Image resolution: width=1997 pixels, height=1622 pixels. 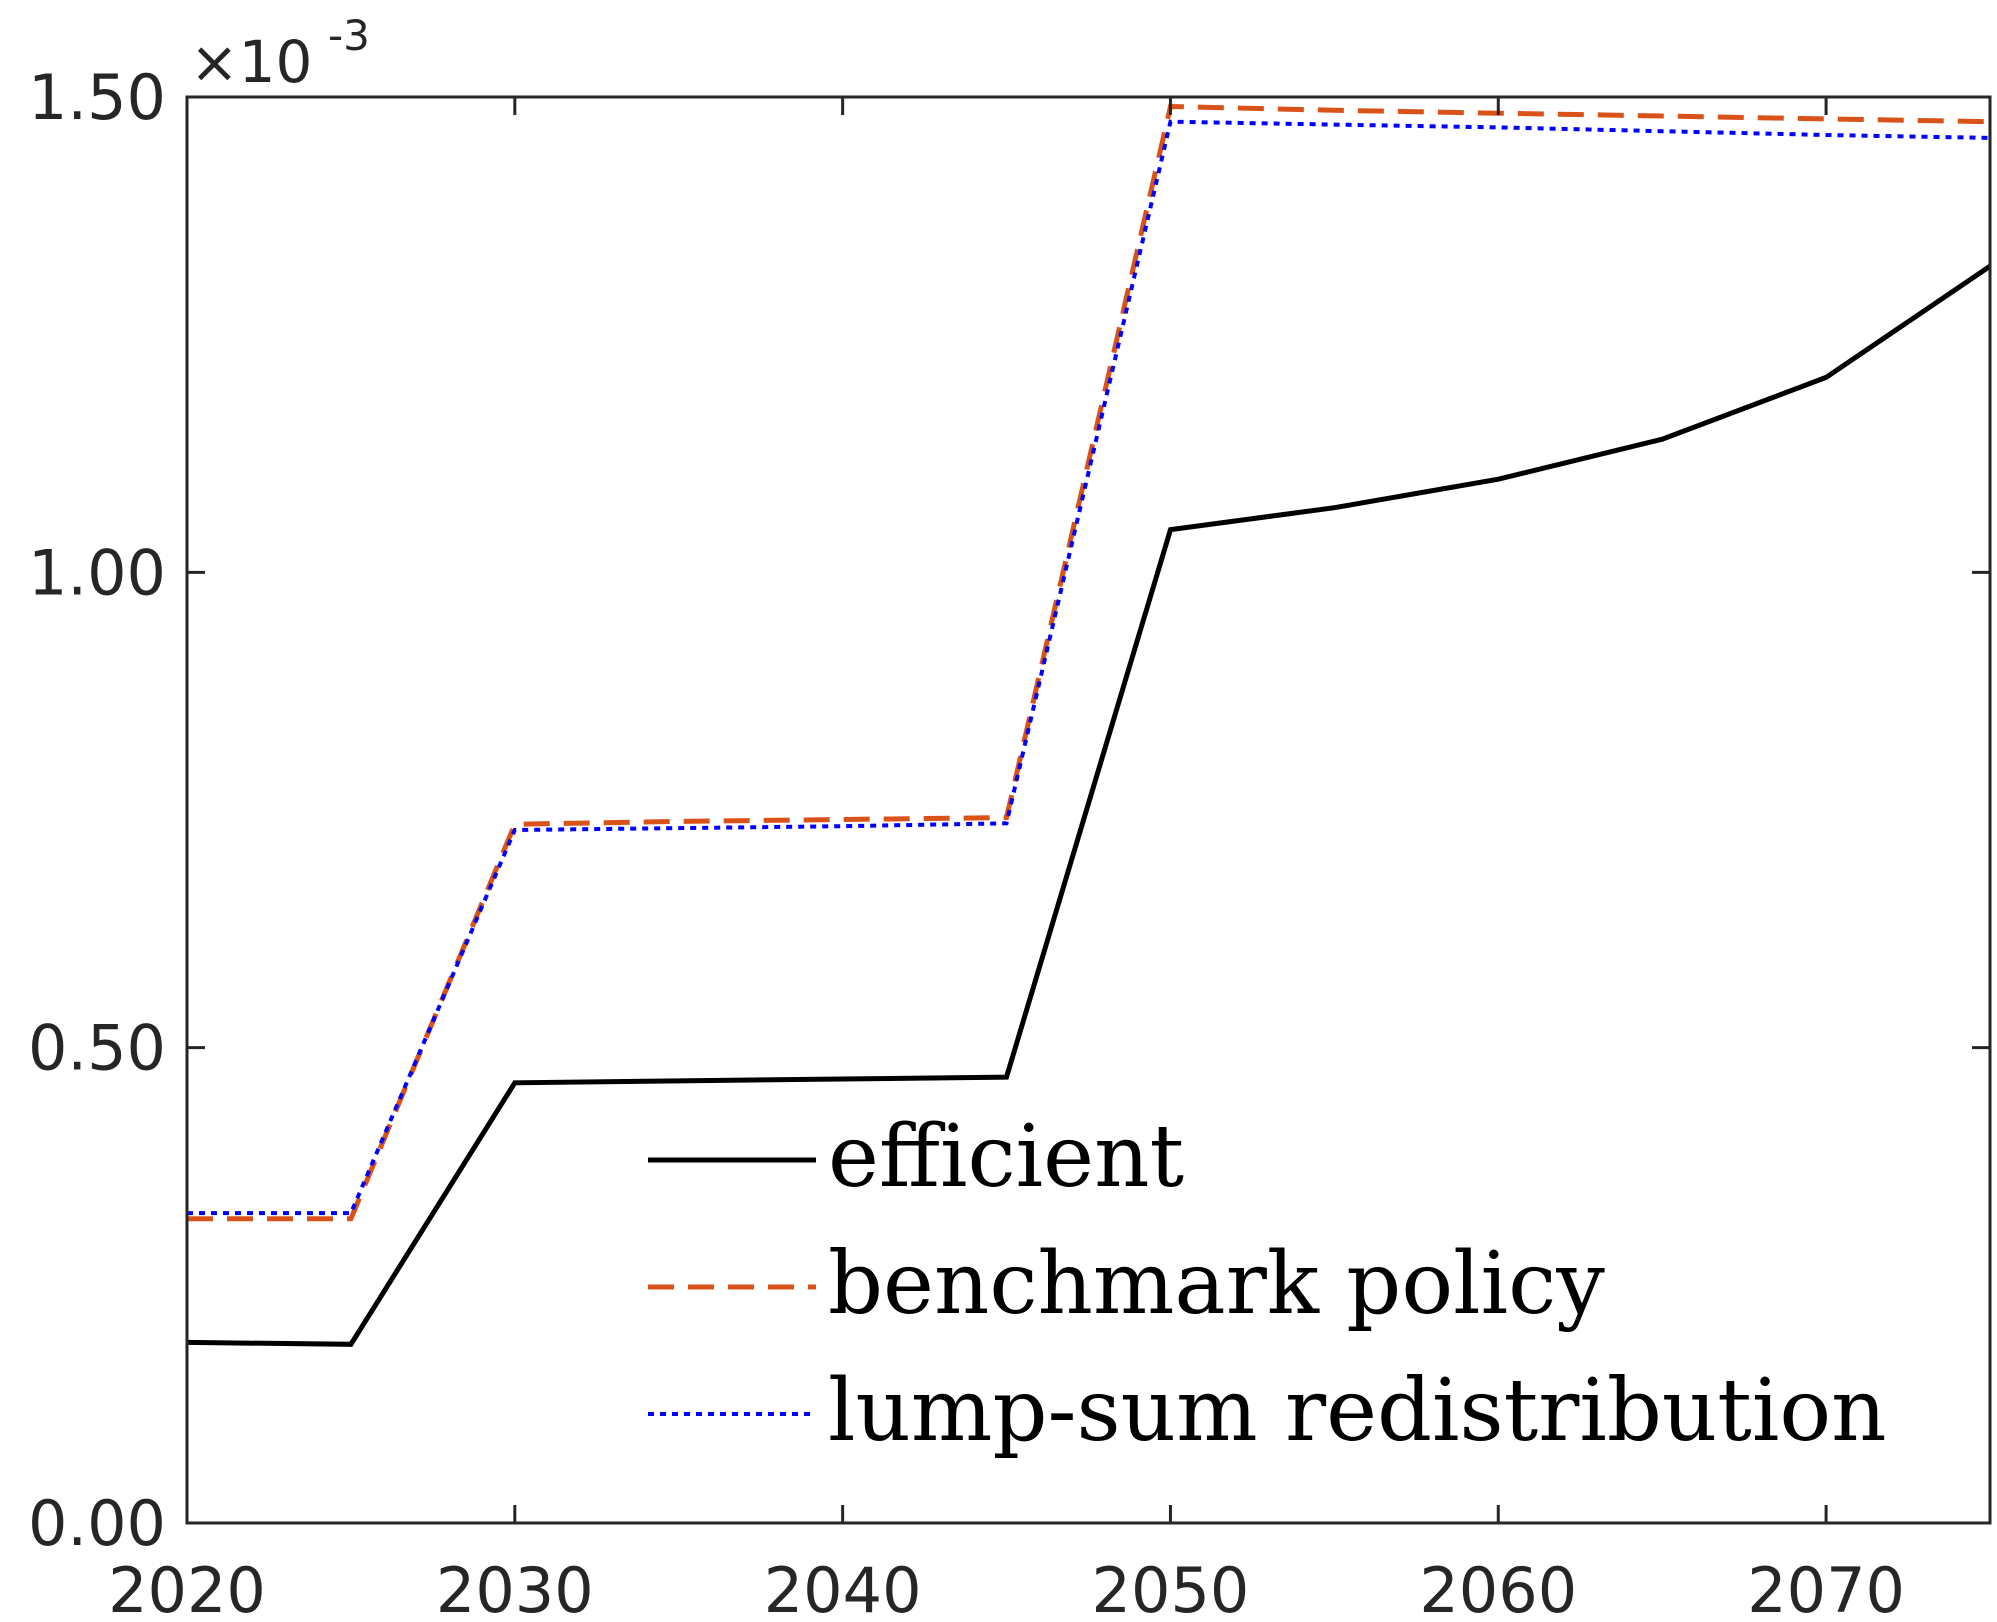 I want to click on x-tick-label: 2060, so click(x=1498, y=1588).